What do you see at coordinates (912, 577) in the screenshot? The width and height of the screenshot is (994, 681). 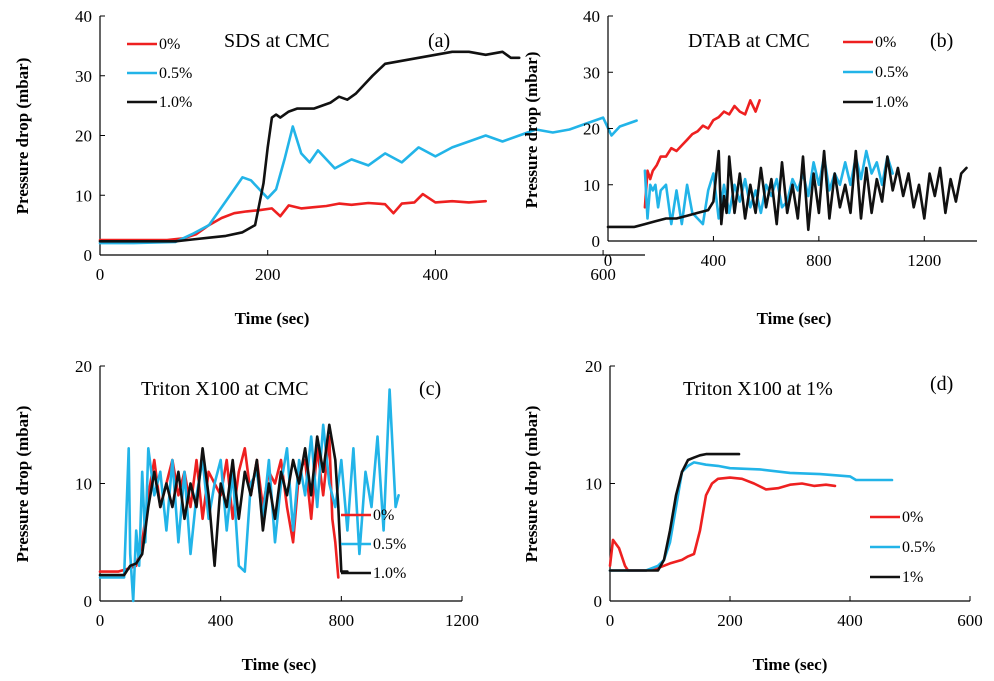 I see `legend-label: 1%` at bounding box center [912, 577].